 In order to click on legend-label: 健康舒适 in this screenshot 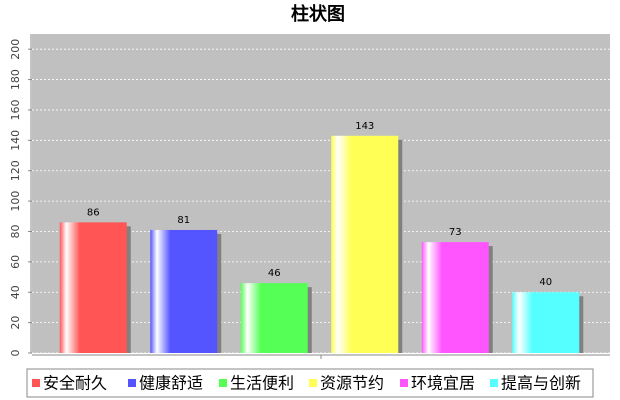, I will do `click(171, 383)`.